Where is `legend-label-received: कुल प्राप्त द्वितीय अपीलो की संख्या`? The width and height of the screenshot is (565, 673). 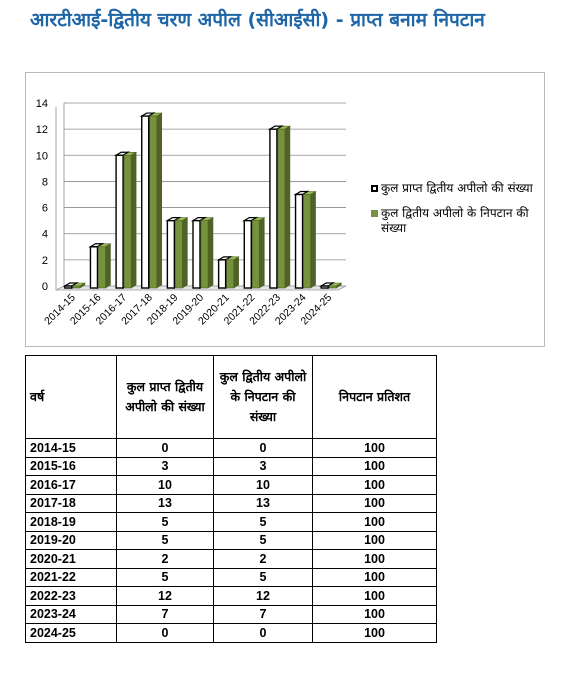 legend-label-received: कुल प्राप्त द्वितीय अपीलो की संख्या is located at coordinates (457, 188).